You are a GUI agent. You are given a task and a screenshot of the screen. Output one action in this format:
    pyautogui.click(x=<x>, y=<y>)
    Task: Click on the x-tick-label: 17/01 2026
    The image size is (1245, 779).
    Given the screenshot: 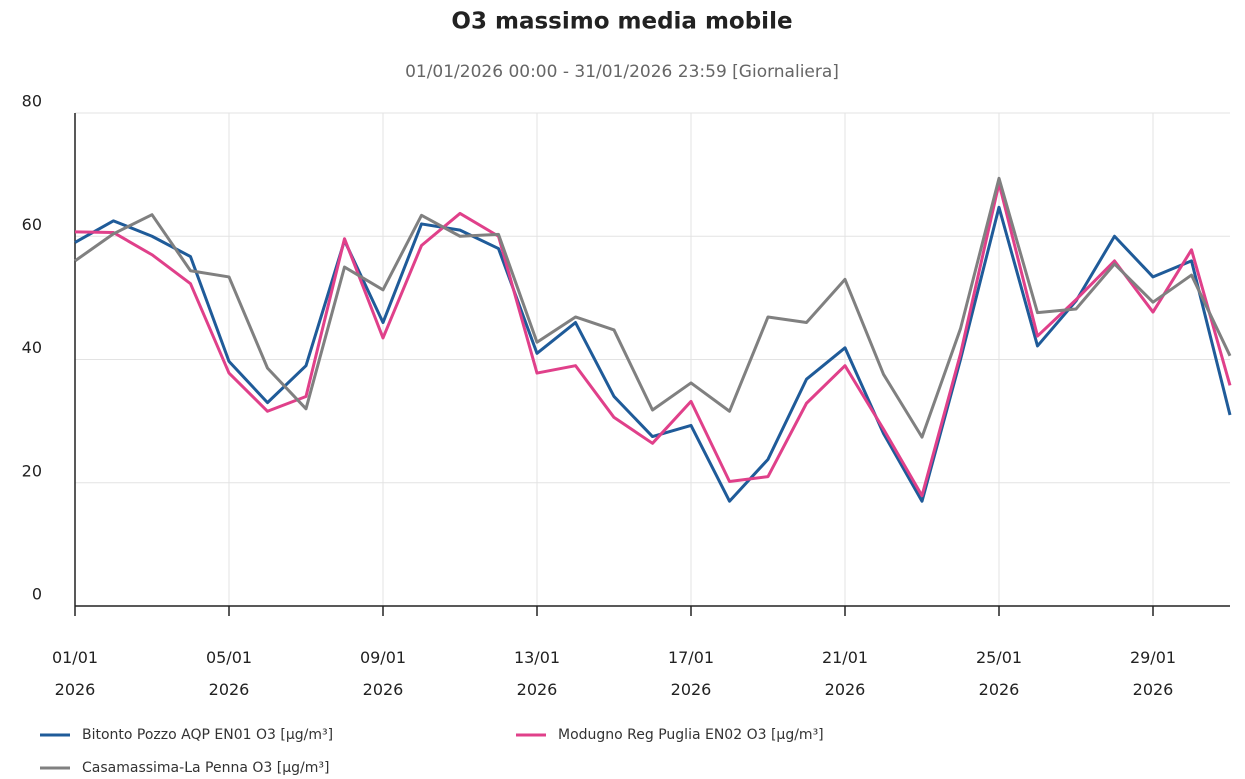 What is the action you would take?
    pyautogui.click(x=691, y=673)
    